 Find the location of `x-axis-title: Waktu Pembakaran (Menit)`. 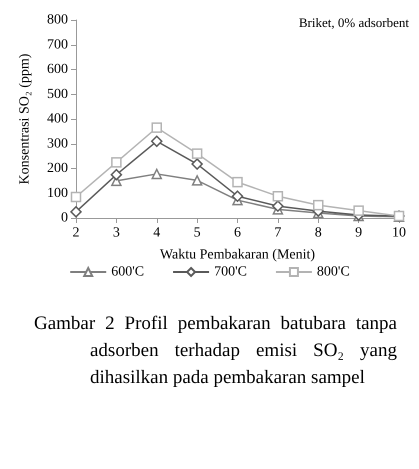

x-axis-title: Waktu Pembakaran (Menit) is located at coordinates (238, 255).